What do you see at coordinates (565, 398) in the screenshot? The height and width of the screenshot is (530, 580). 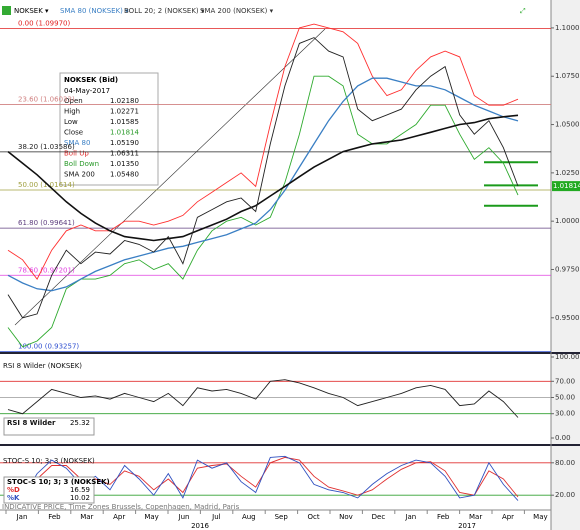 I see `y-tick-label: 50.00` at bounding box center [565, 398].